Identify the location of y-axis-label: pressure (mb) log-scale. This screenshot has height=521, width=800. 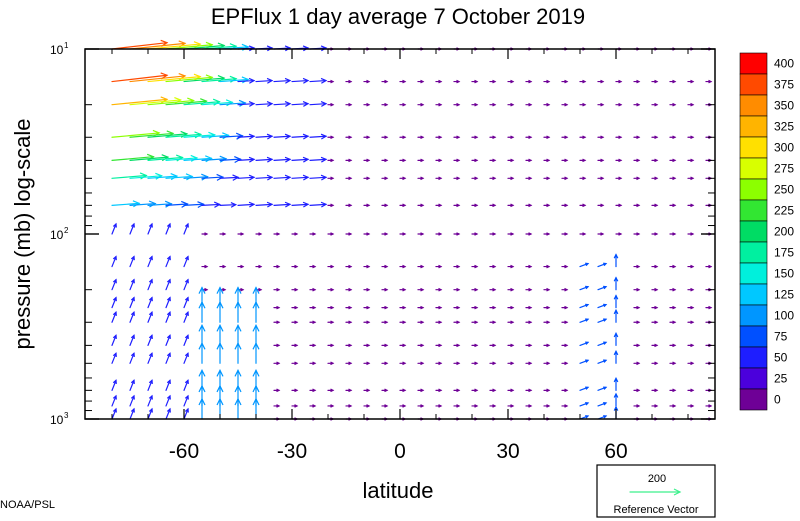
(22, 233).